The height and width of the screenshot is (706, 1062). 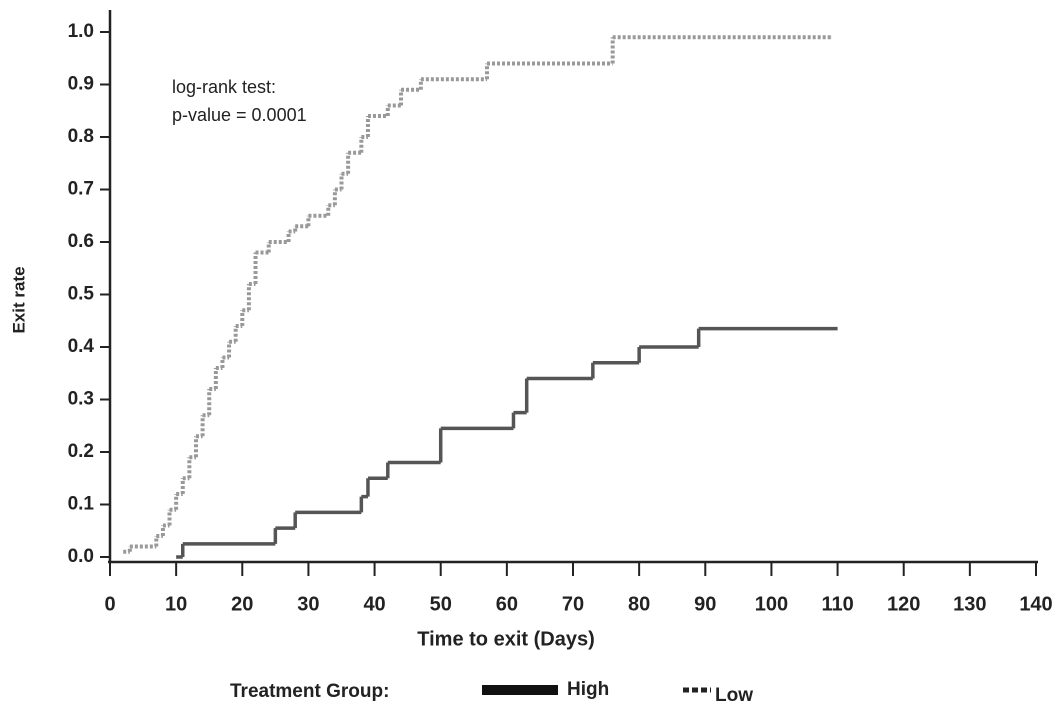 I want to click on x-tick-label: 140, so click(x=1035, y=604).